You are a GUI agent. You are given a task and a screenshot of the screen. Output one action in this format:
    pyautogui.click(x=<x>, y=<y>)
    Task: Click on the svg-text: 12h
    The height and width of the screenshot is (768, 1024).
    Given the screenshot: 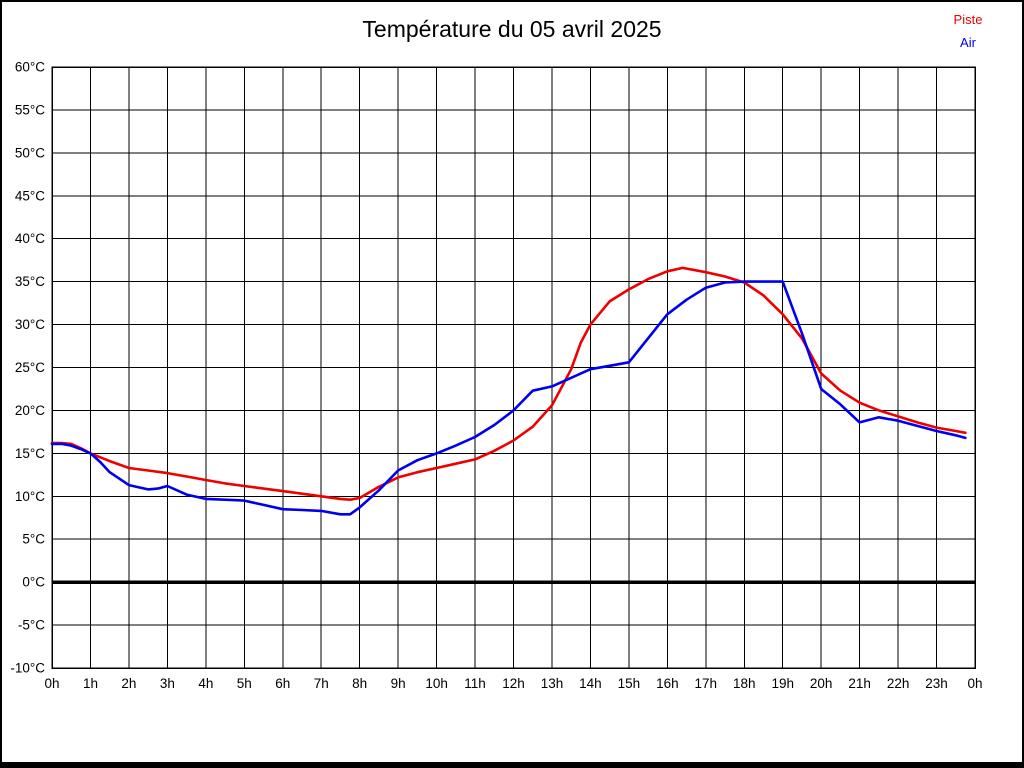 What is the action you would take?
    pyautogui.click(x=513, y=683)
    